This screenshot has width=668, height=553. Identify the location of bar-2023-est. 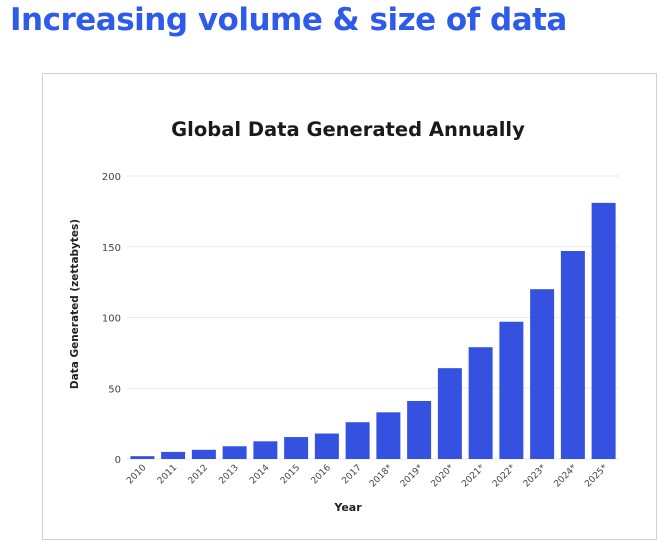
(542, 374).